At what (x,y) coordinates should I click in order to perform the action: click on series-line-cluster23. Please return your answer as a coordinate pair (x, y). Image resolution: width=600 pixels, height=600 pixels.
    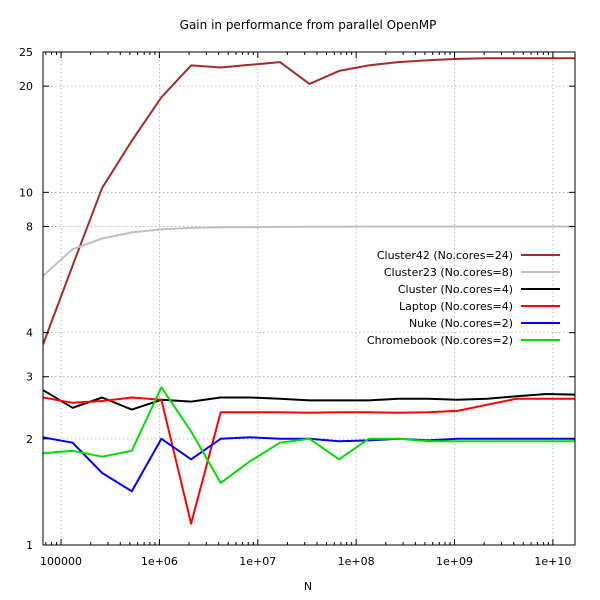
    Looking at the image, I should click on (309, 251).